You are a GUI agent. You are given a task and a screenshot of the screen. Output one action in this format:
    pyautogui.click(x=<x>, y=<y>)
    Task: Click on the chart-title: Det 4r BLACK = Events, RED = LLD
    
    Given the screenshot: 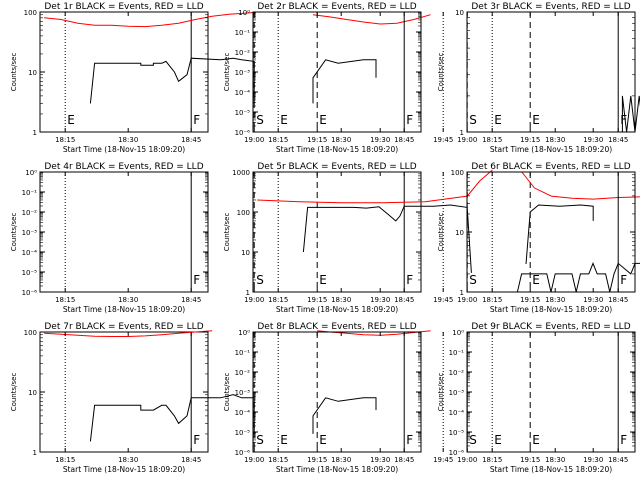 What is the action you would take?
    pyautogui.click(x=123, y=167)
    